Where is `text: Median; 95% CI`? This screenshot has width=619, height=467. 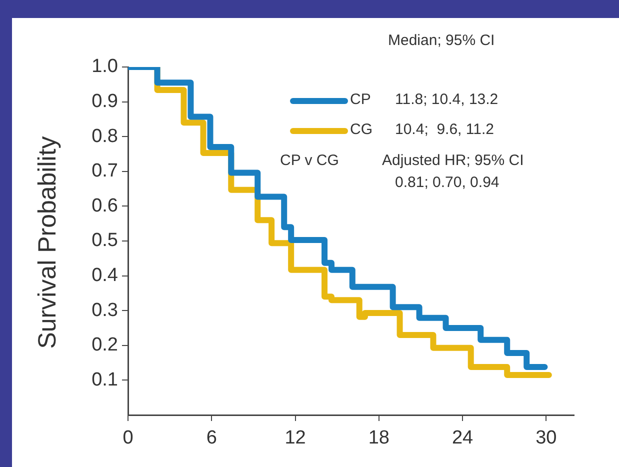
text: Median; 95% CI is located at coordinates (441, 40).